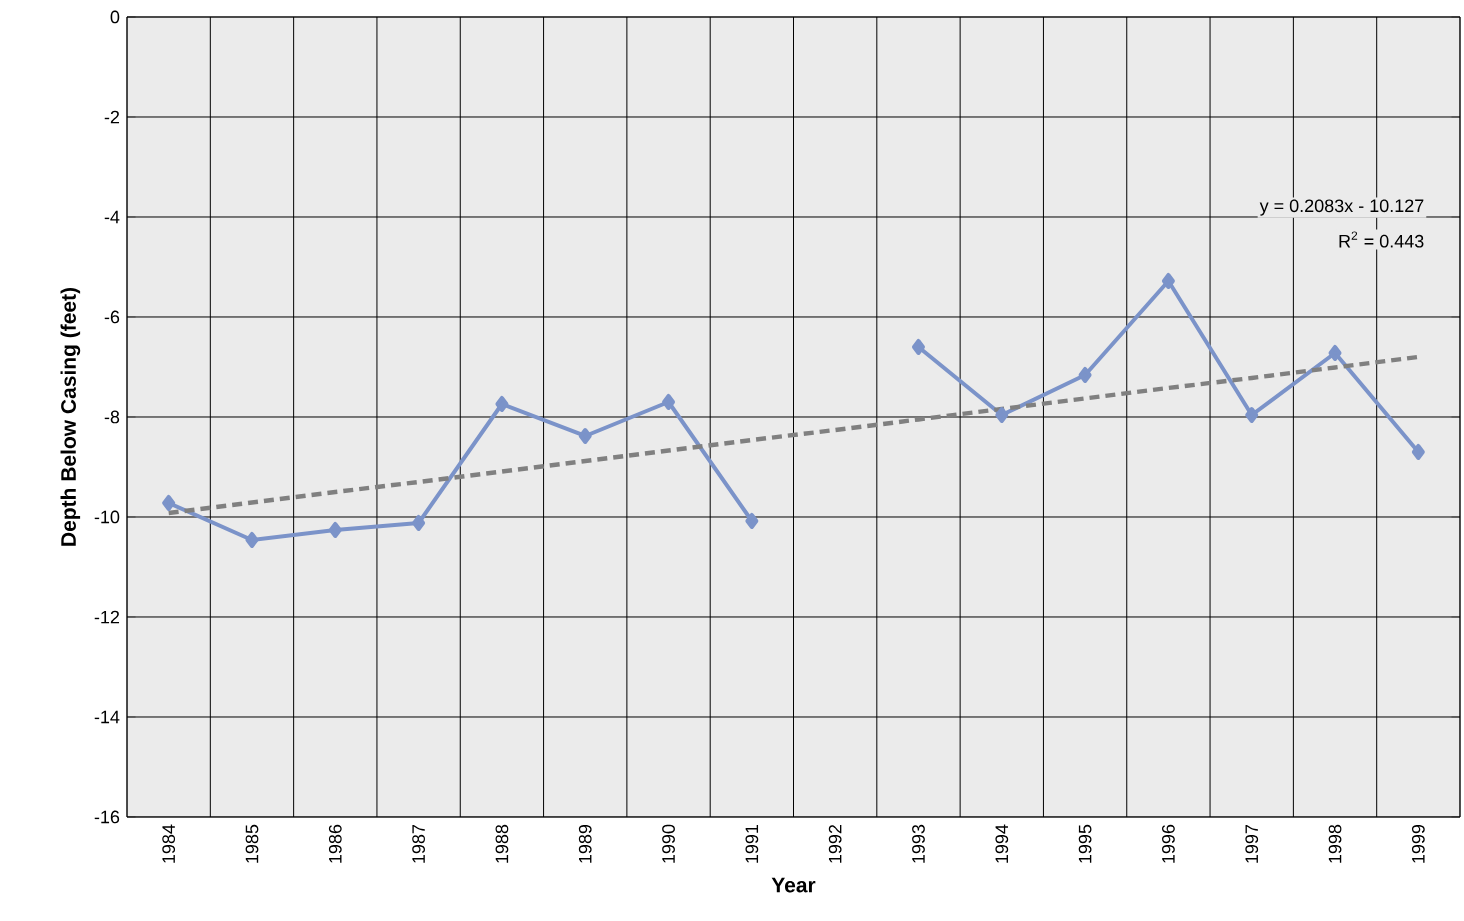 Image resolution: width=1464 pixels, height=921 pixels. Describe the element at coordinates (115, 17) in the screenshot. I see `y-tick-label: 0` at that location.